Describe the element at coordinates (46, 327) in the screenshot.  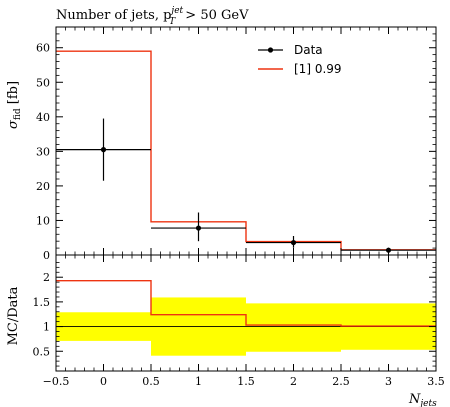
I see `ratio-y-tick-label: 1` at that location.